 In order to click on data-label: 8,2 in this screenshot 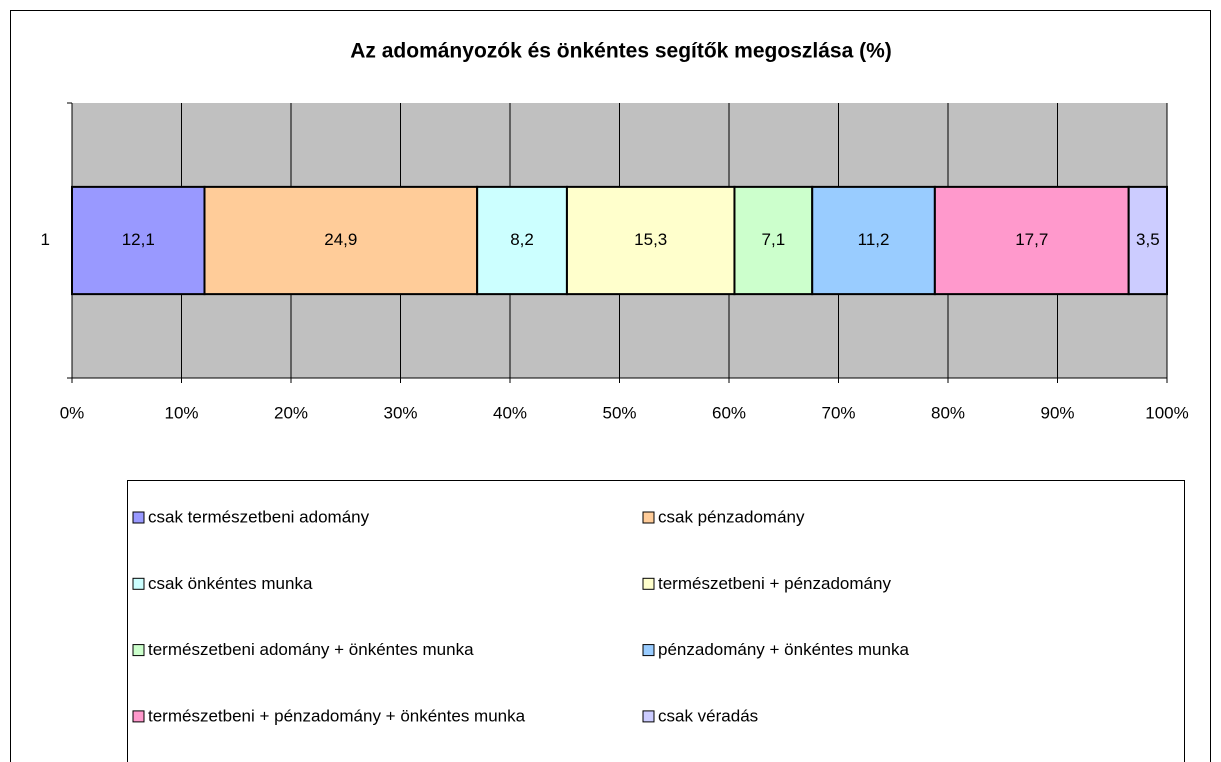, I will do `click(522, 239)`.